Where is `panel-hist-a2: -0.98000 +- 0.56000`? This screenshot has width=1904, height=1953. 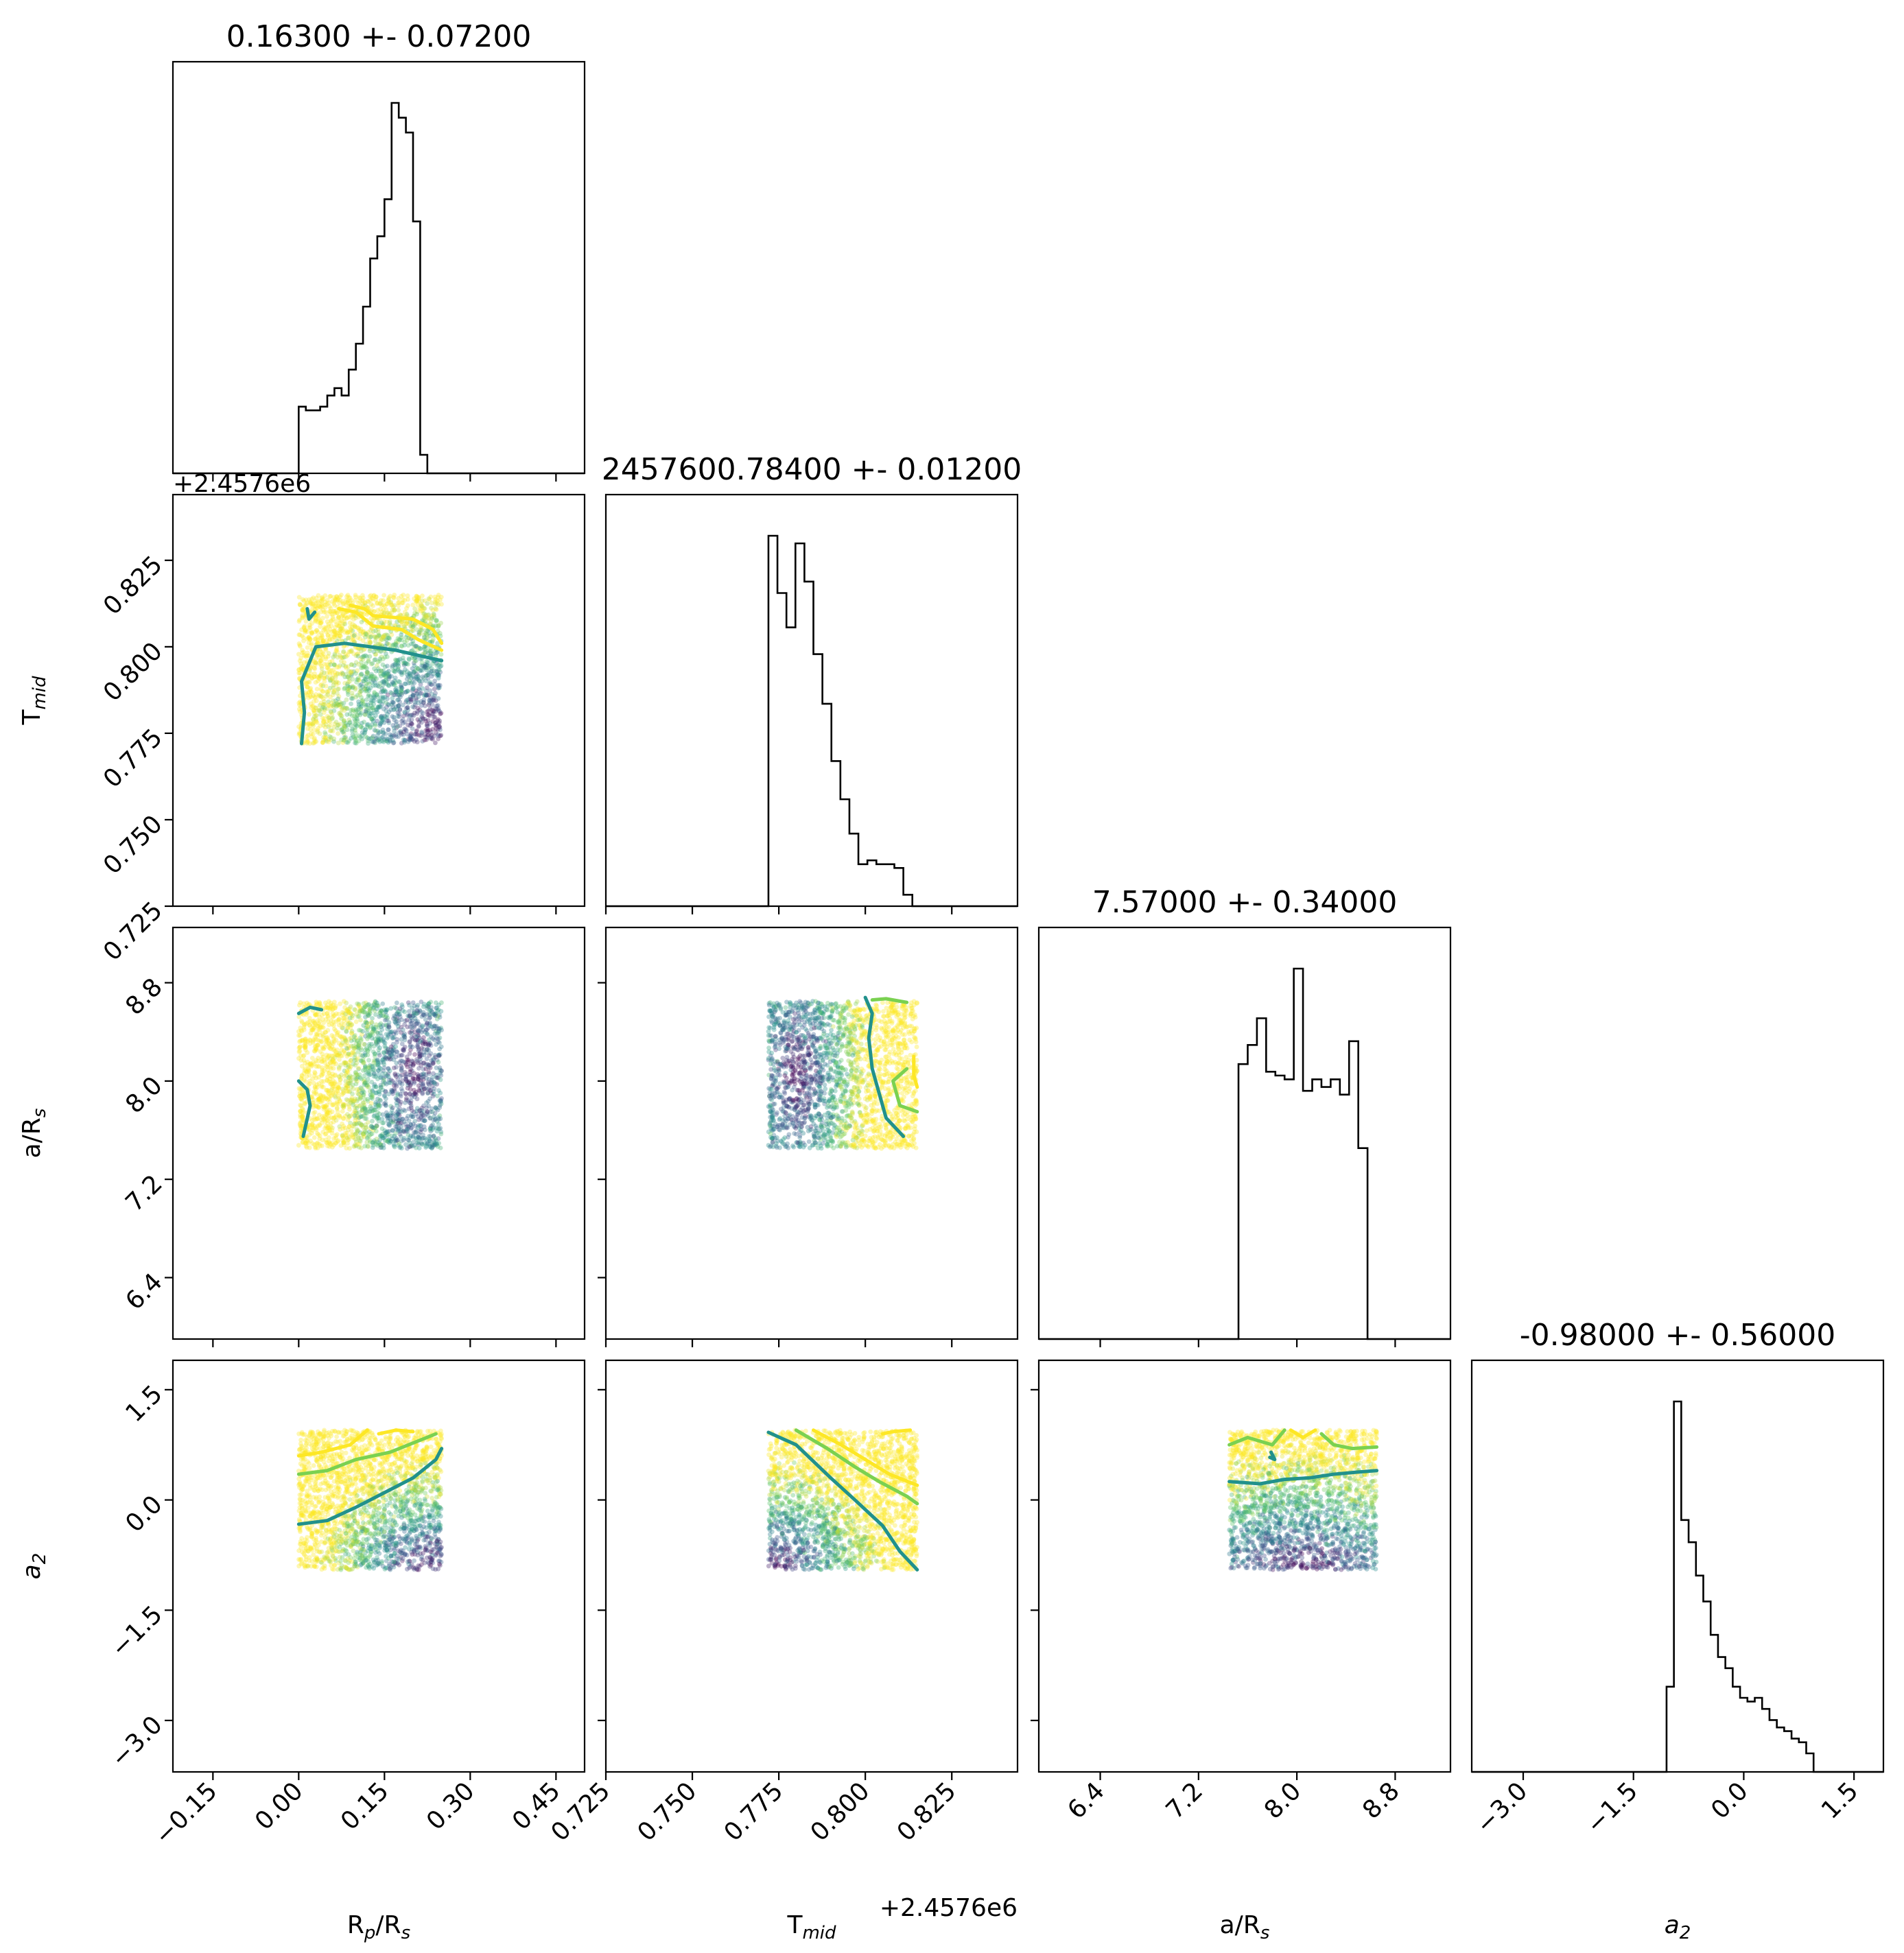 panel-hist-a2: -0.98000 +- 0.56000 is located at coordinates (1677, 1545).